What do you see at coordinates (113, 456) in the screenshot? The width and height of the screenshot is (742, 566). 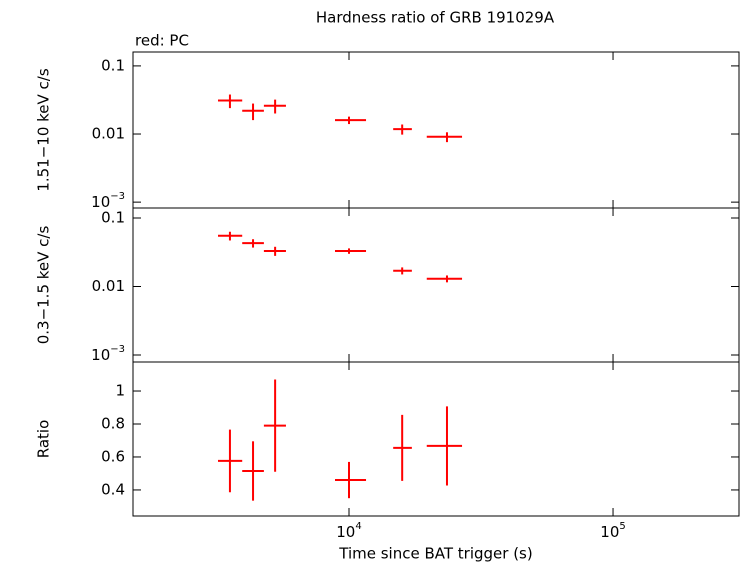 I see `y-tick-label: 0.6` at bounding box center [113, 456].